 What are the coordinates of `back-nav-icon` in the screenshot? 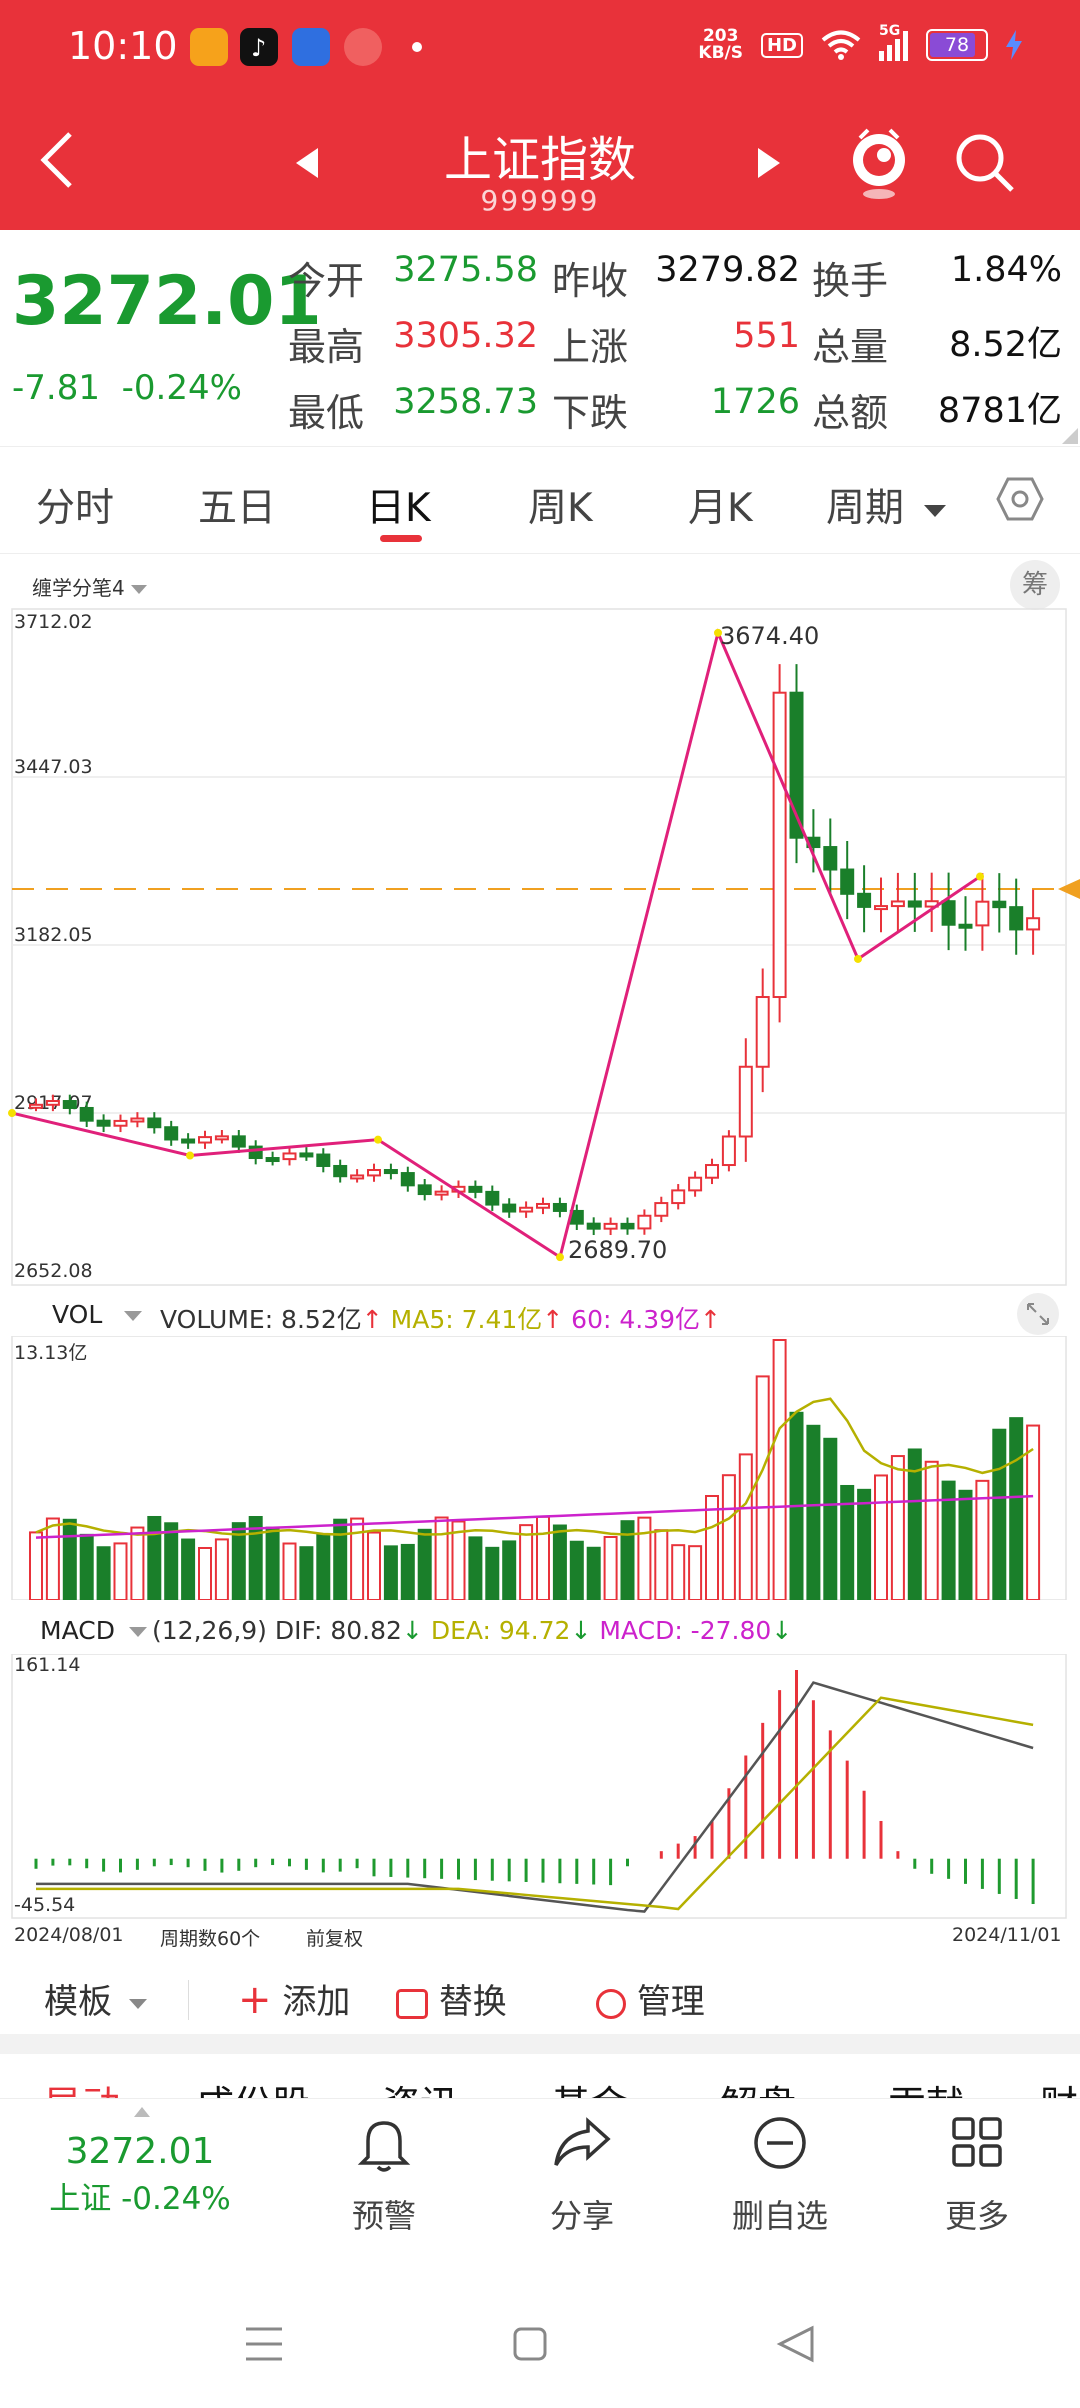 It's located at (796, 2344).